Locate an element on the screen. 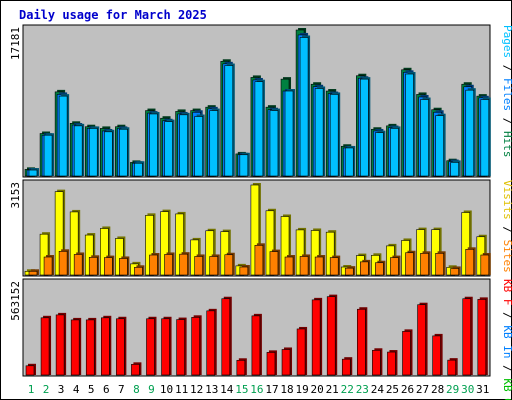 The image size is (512, 400). x-tick-label: 15 is located at coordinates (241, 389).